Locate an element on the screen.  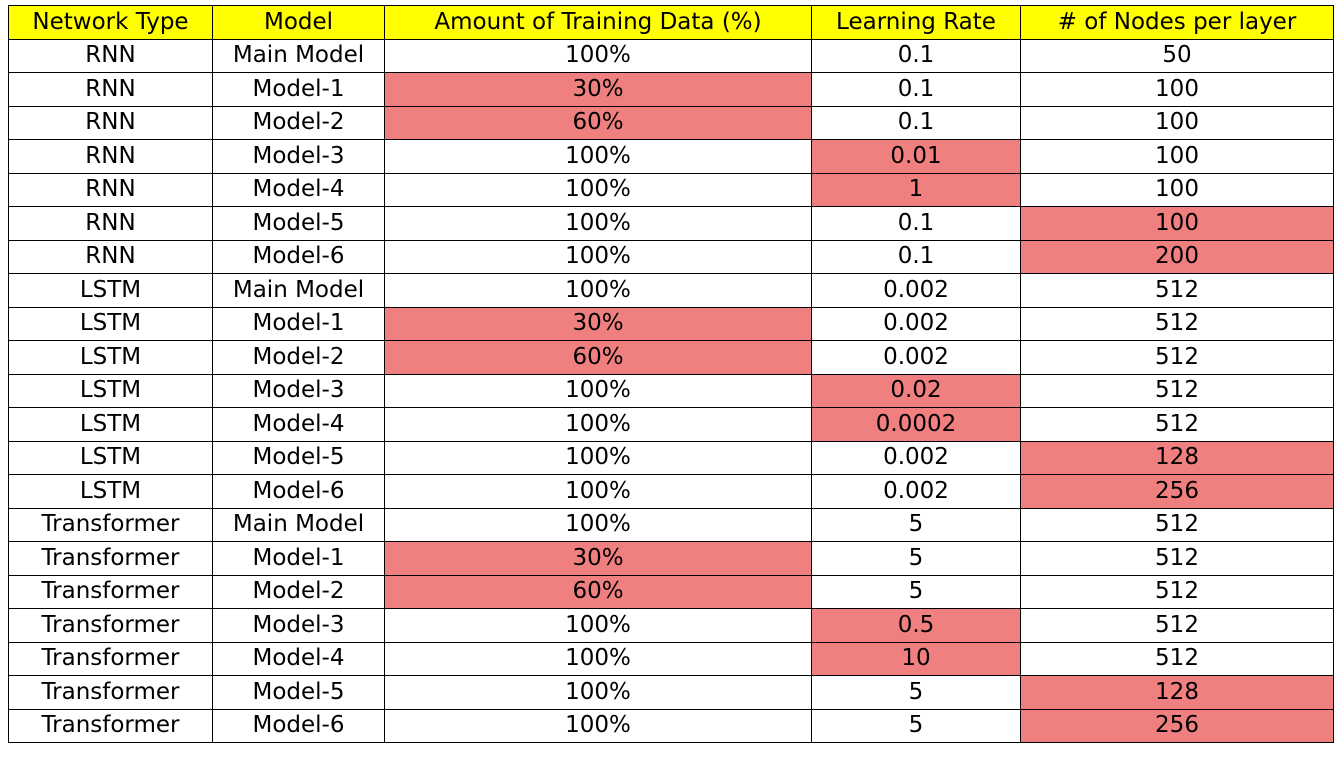
table-row: Transformer Model-6 100% 5 256 is located at coordinates (671, 725).